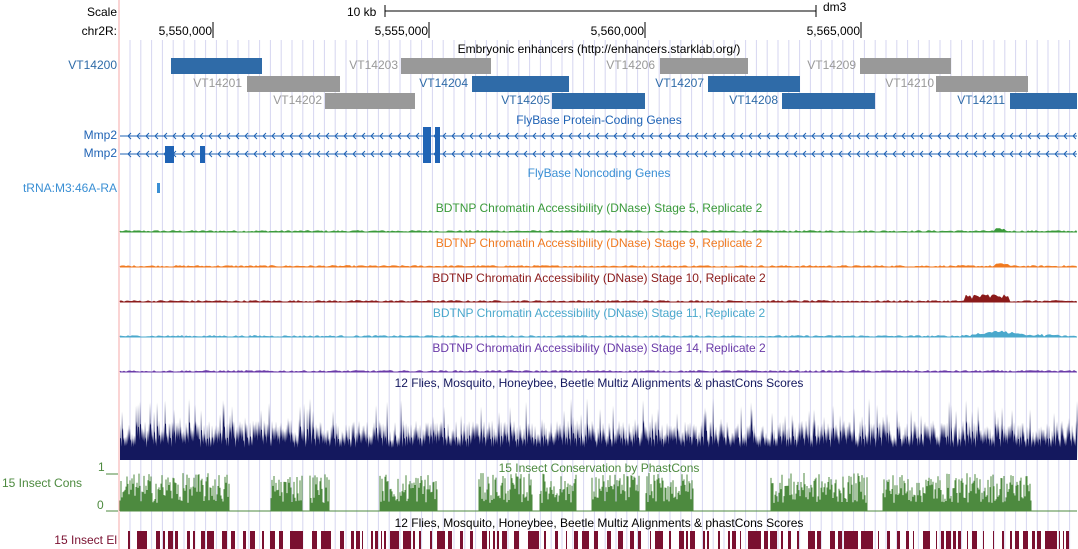  Describe the element at coordinates (401, 31) in the screenshot. I see `position-label: 5,555,000` at that location.